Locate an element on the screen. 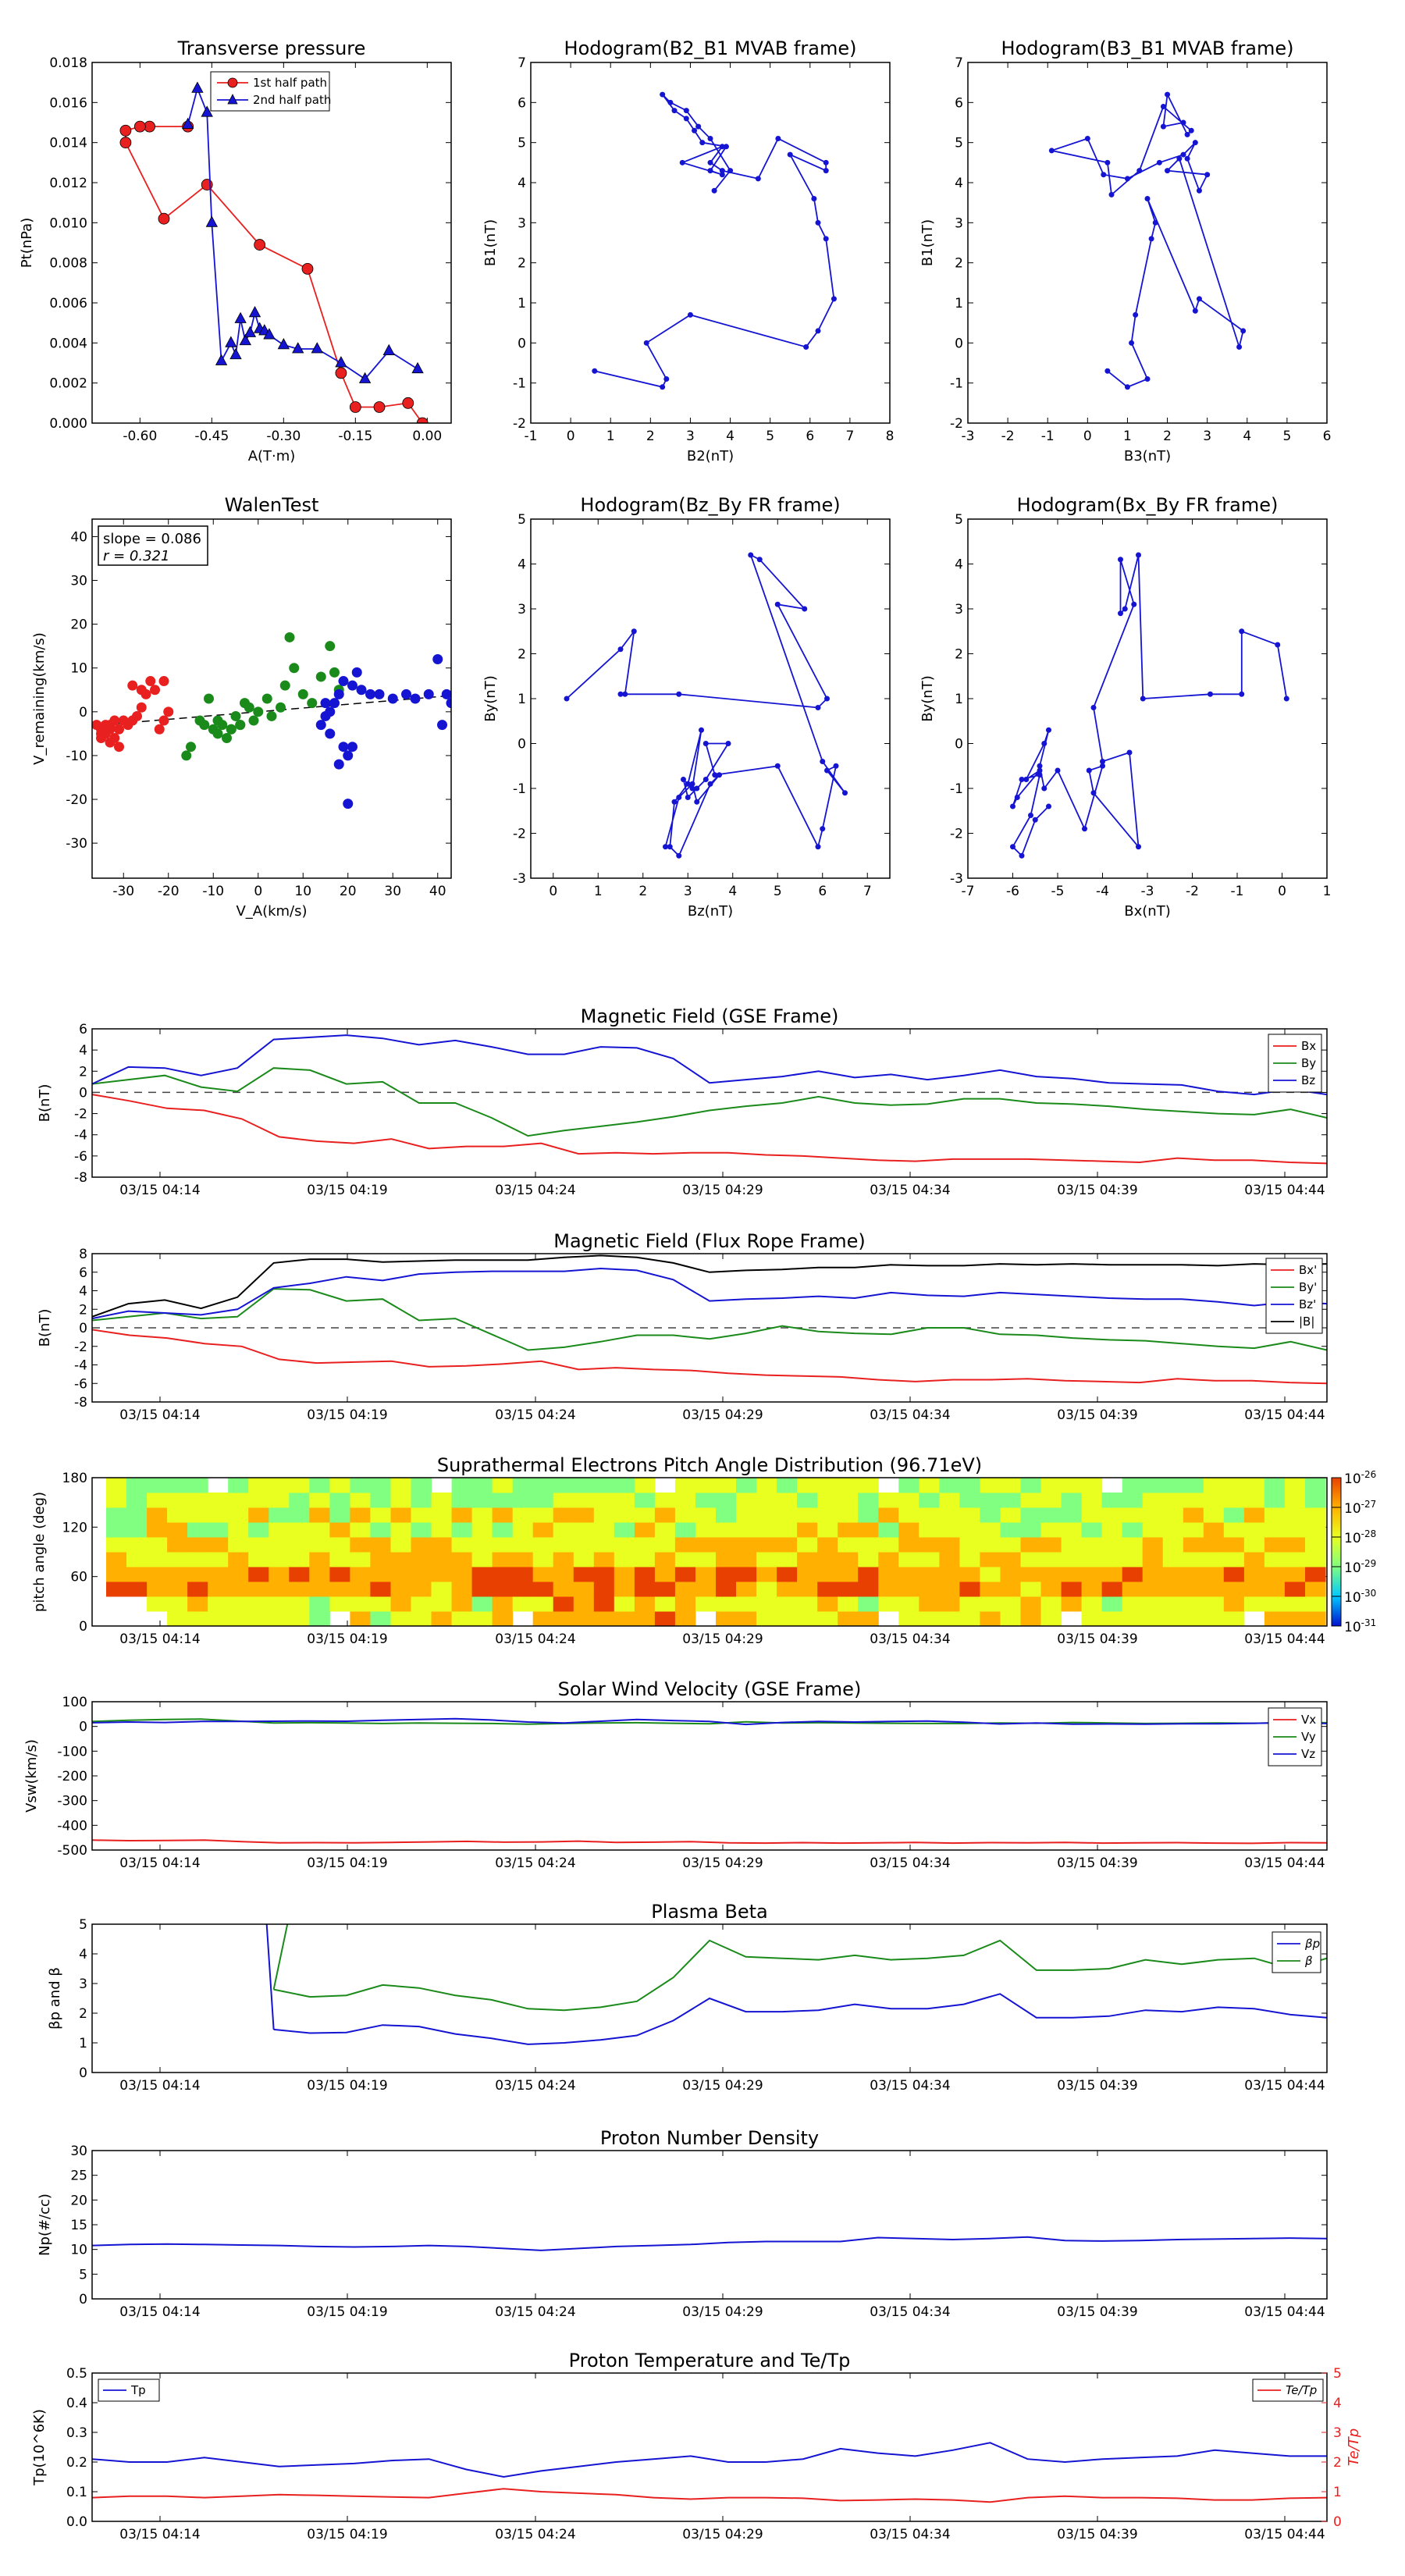  np-ylabel: Np(#/cc) is located at coordinates (45, 2225).